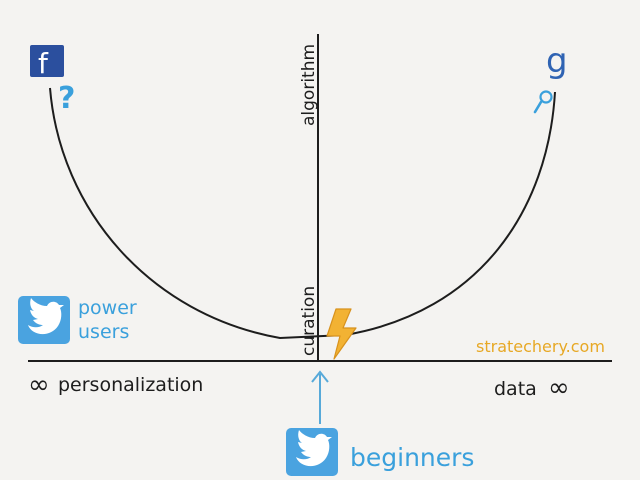 This screenshot has height=480, width=640. I want to click on google-logo-icon: g, so click(557, 61).